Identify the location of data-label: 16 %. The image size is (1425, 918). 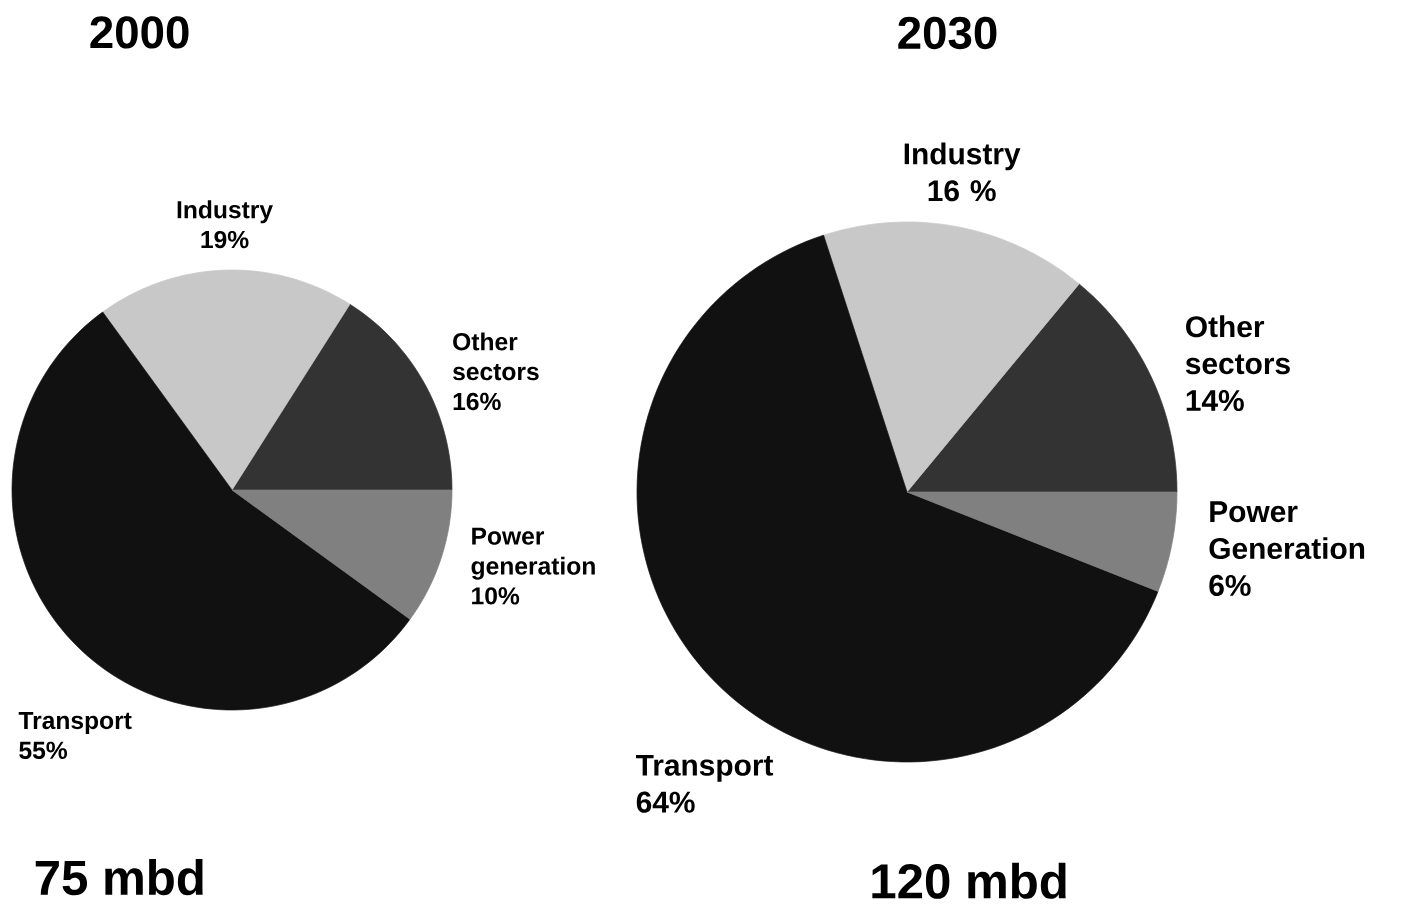
(962, 191).